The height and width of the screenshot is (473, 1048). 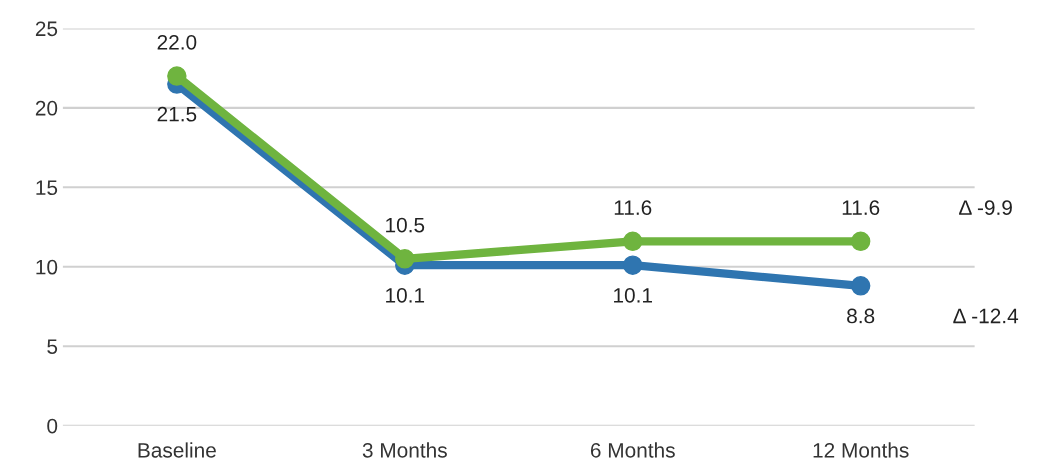 What do you see at coordinates (177, 42) in the screenshot?
I see `data-label: 22.0` at bounding box center [177, 42].